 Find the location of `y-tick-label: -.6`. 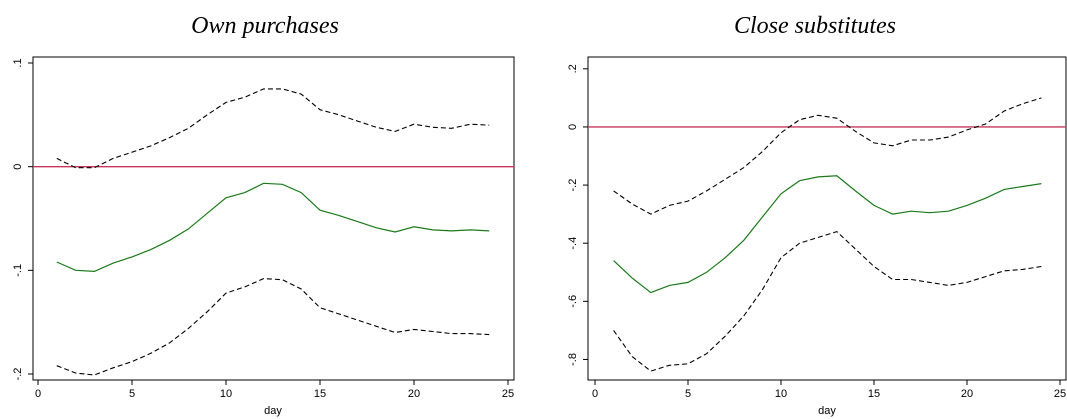

y-tick-label: -.6 is located at coordinates (573, 301).